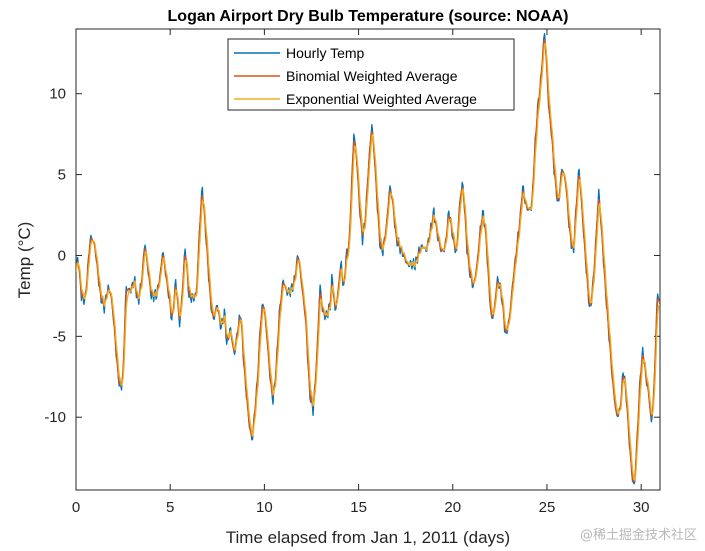  Describe the element at coordinates (57, 94) in the screenshot. I see `y-tick-label: 10` at that location.